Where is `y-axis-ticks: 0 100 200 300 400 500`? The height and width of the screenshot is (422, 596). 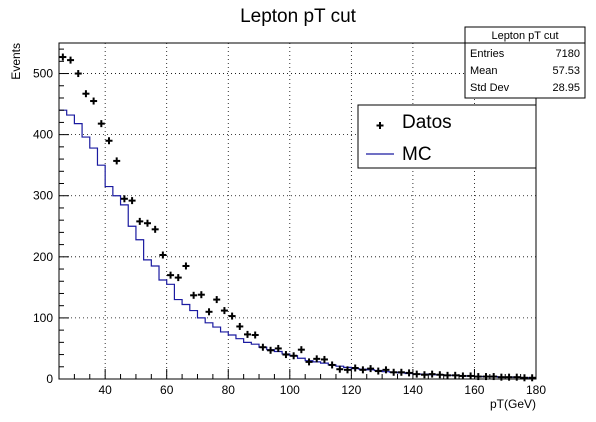 y-axis-ticks: 0 100 200 300 400 500 is located at coordinates (51, 217).